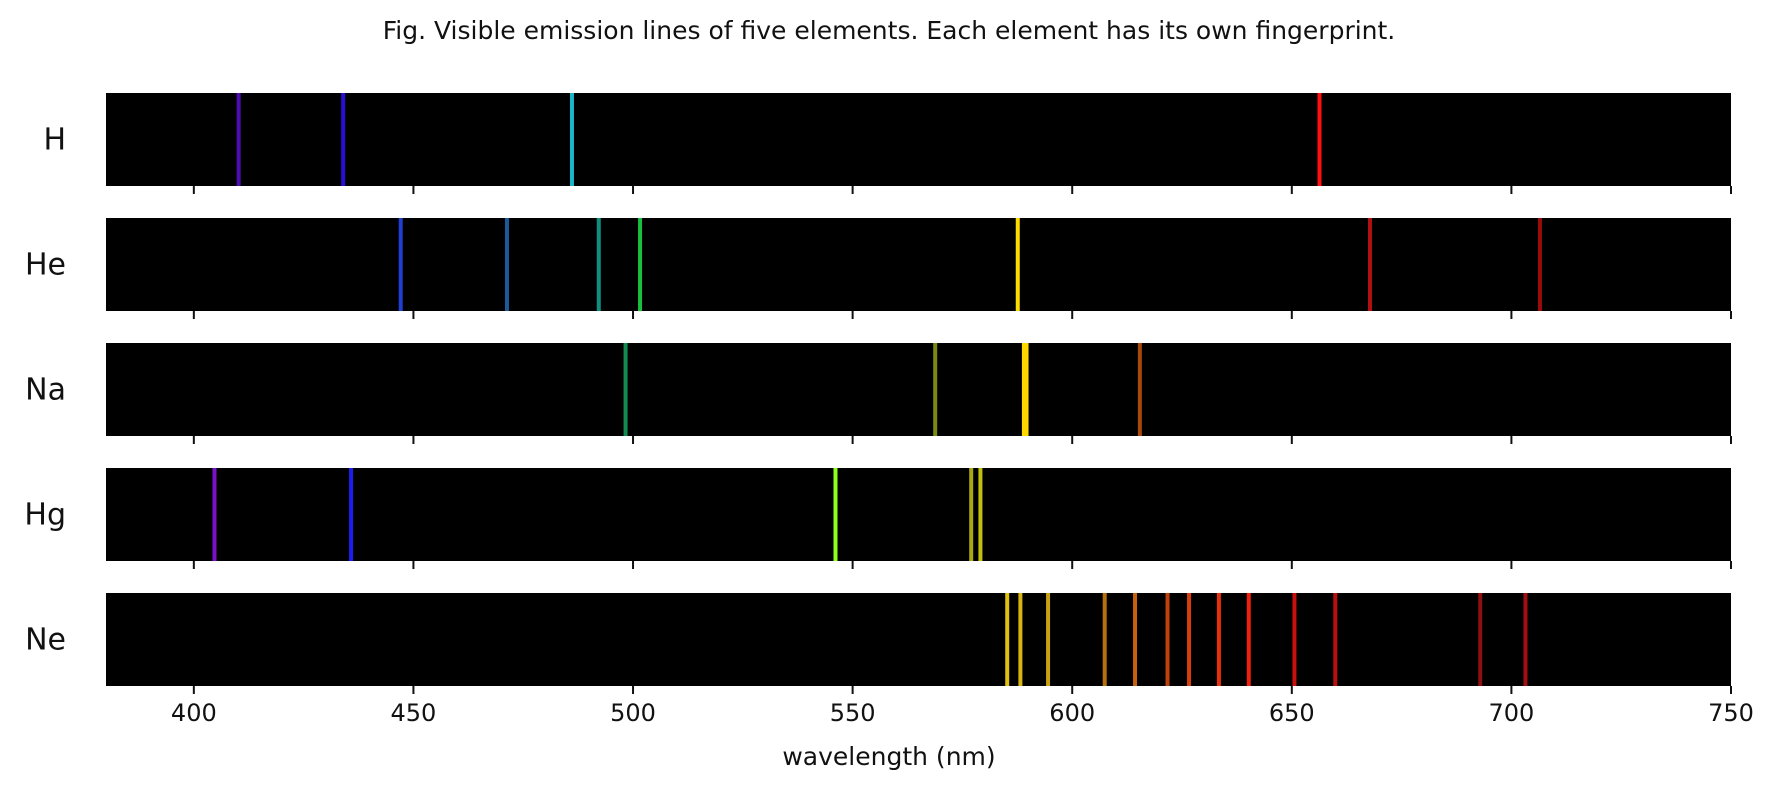  What do you see at coordinates (633, 713) in the screenshot?
I see `x-tick-label: 500` at bounding box center [633, 713].